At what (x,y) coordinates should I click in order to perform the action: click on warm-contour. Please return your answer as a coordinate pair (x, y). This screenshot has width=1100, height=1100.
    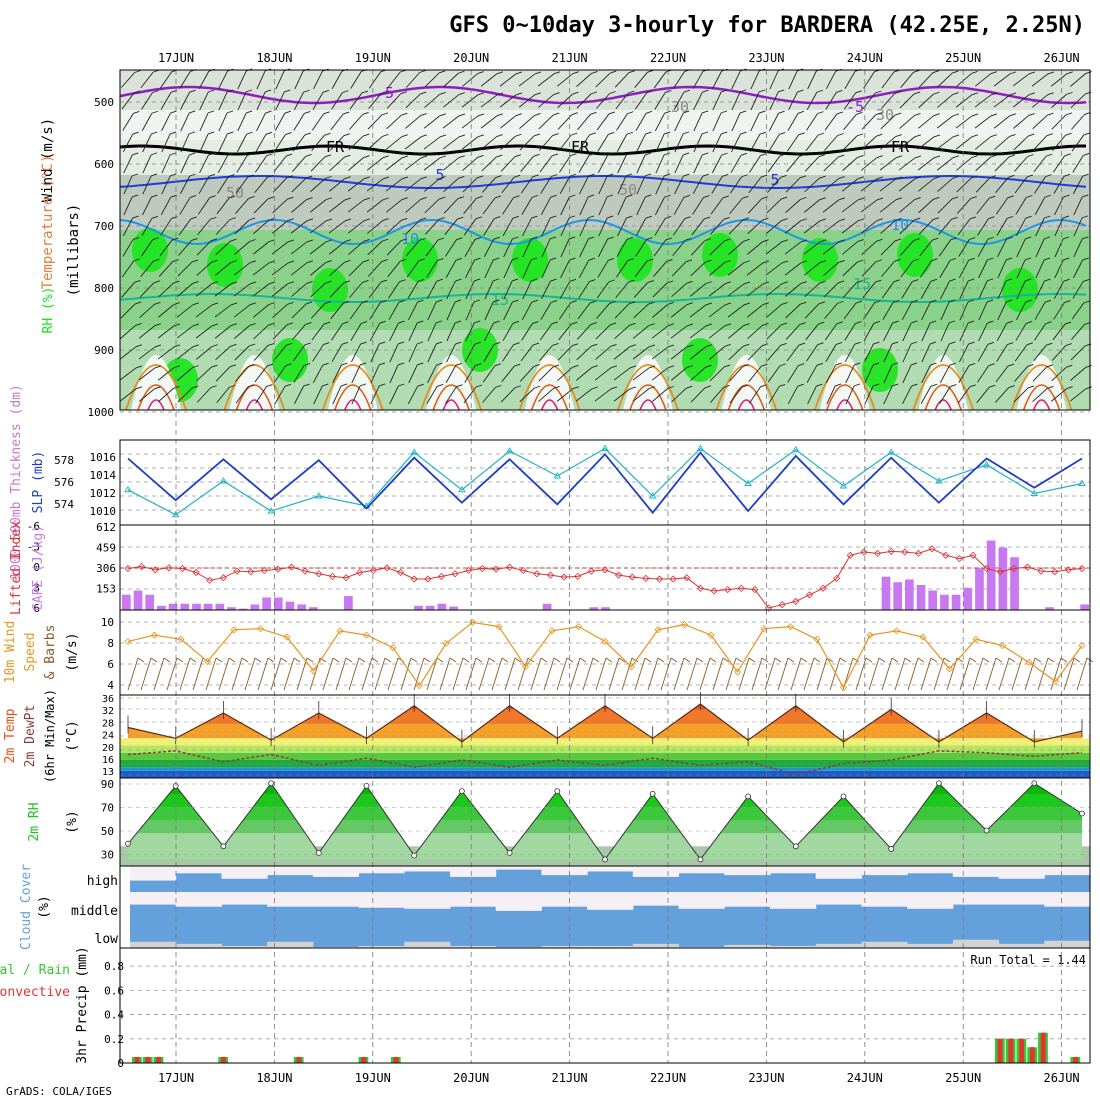
    Looking at the image, I should click on (549, 387).